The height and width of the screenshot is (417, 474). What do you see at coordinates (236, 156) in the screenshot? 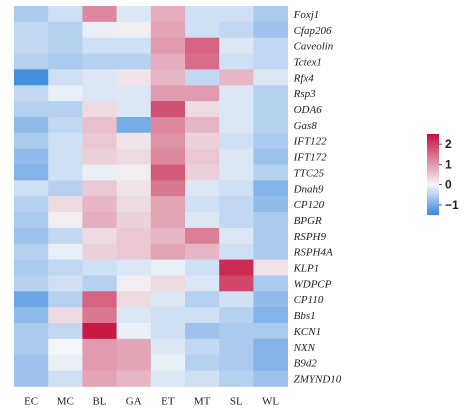
I see `heatmap-cell-ift172-sl` at bounding box center [236, 156].